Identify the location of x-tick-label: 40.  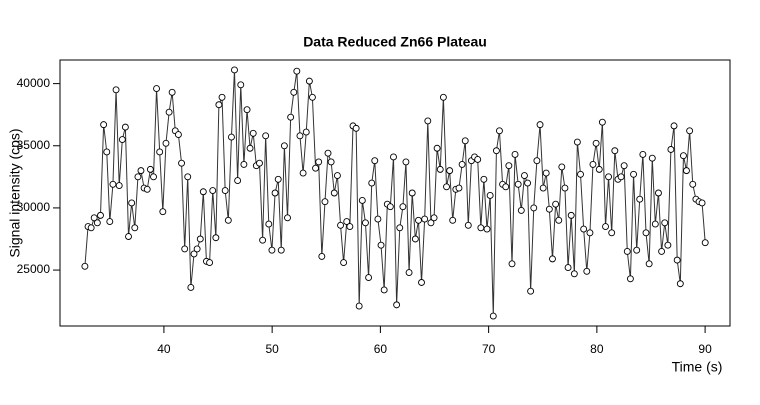
(164, 349).